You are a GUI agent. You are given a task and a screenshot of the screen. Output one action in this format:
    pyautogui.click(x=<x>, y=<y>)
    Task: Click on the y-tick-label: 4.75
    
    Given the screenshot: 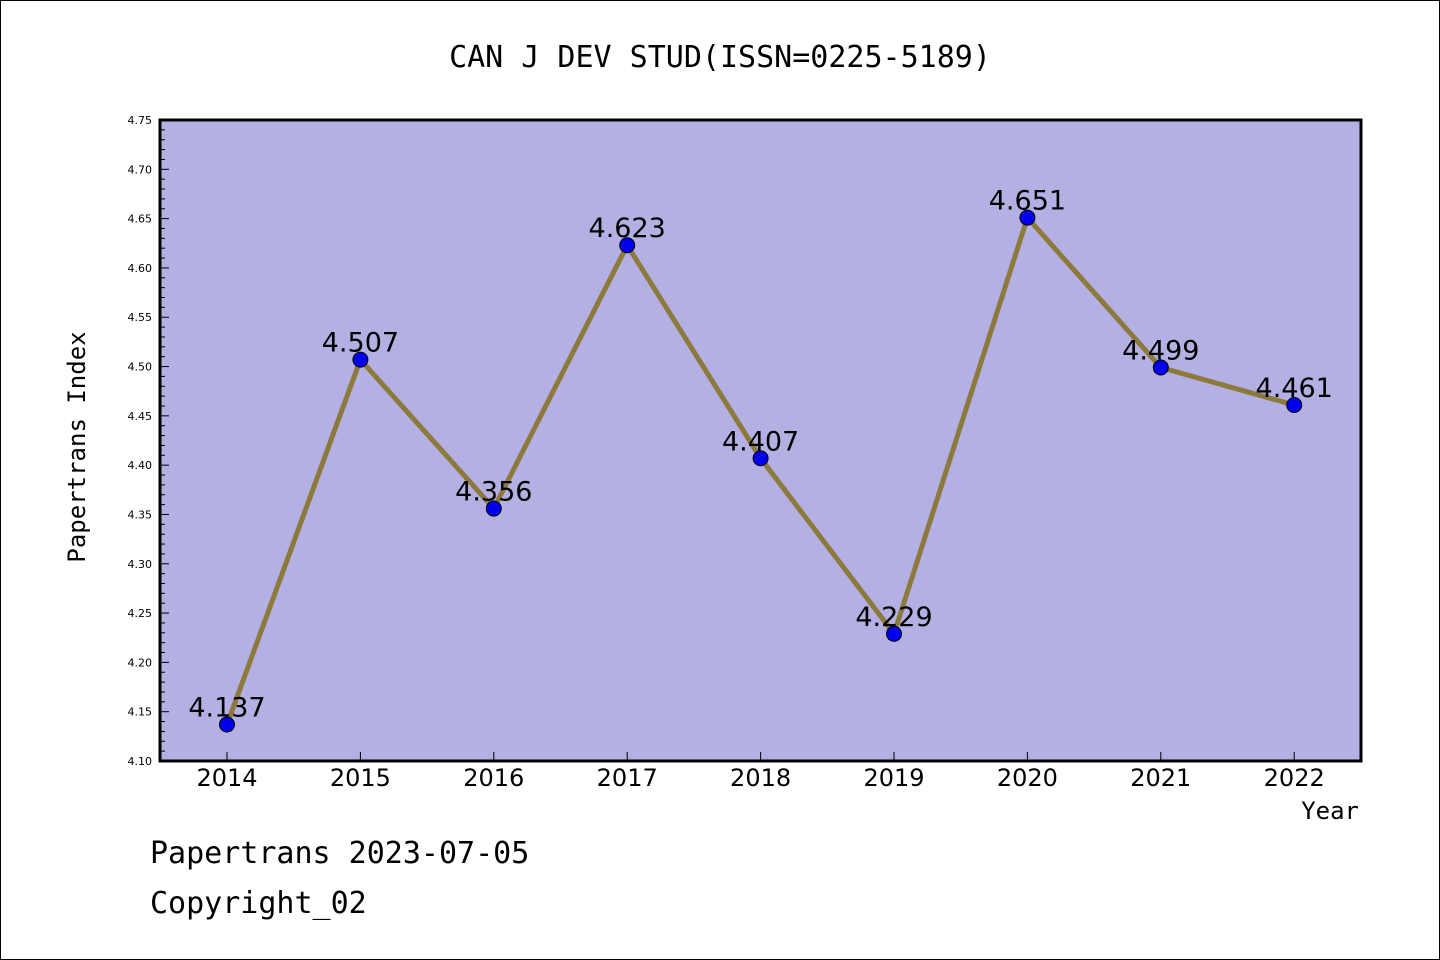 What is the action you would take?
    pyautogui.click(x=140, y=120)
    